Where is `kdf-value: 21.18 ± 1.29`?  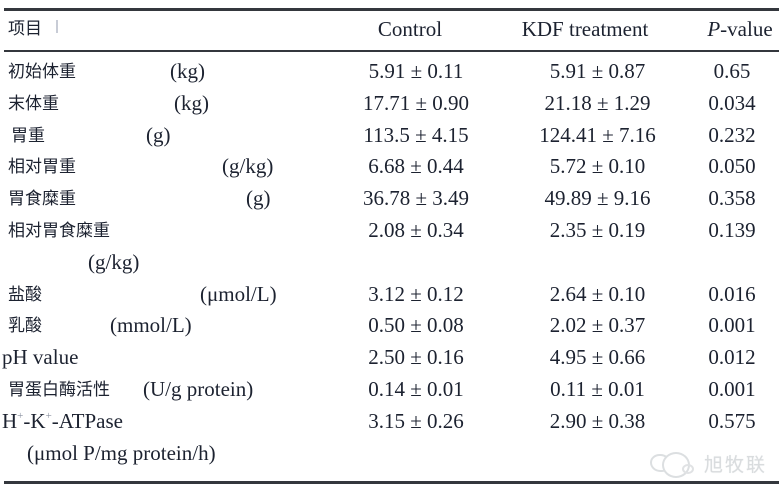 kdf-value: 21.18 ± 1.29 is located at coordinates (597, 102).